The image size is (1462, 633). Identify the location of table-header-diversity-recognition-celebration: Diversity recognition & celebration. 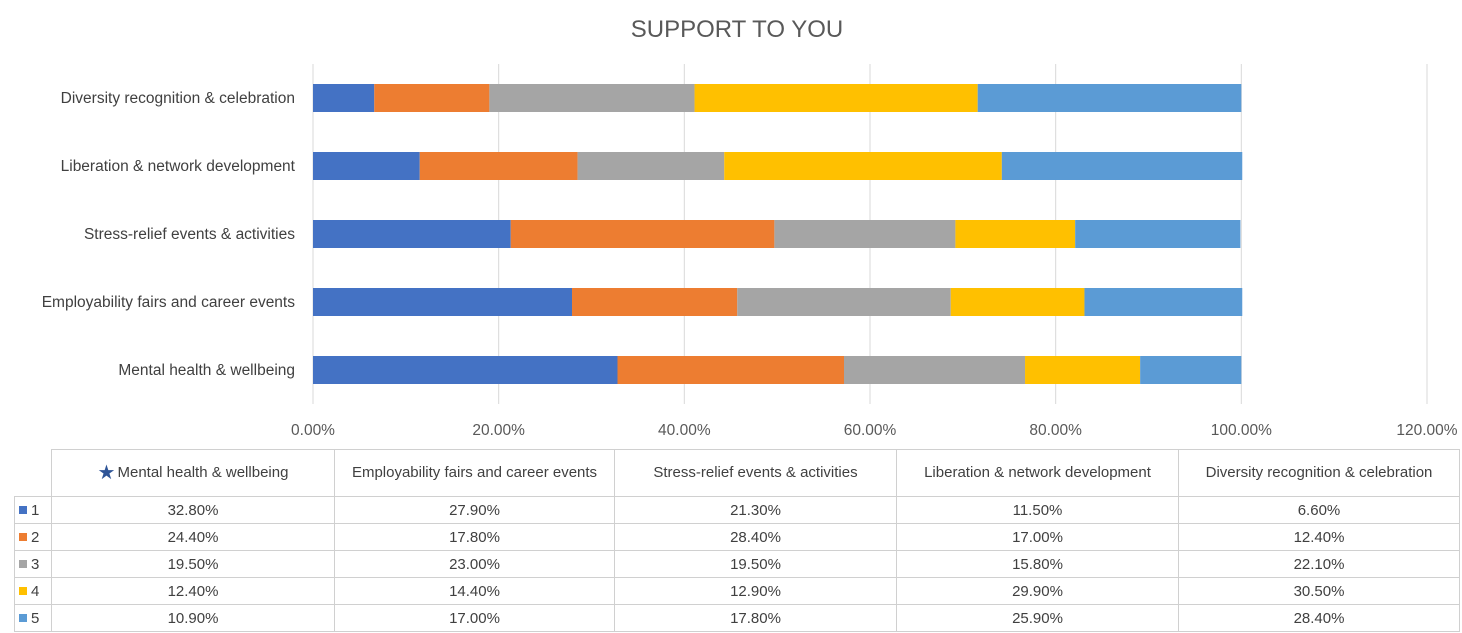
(1319, 473).